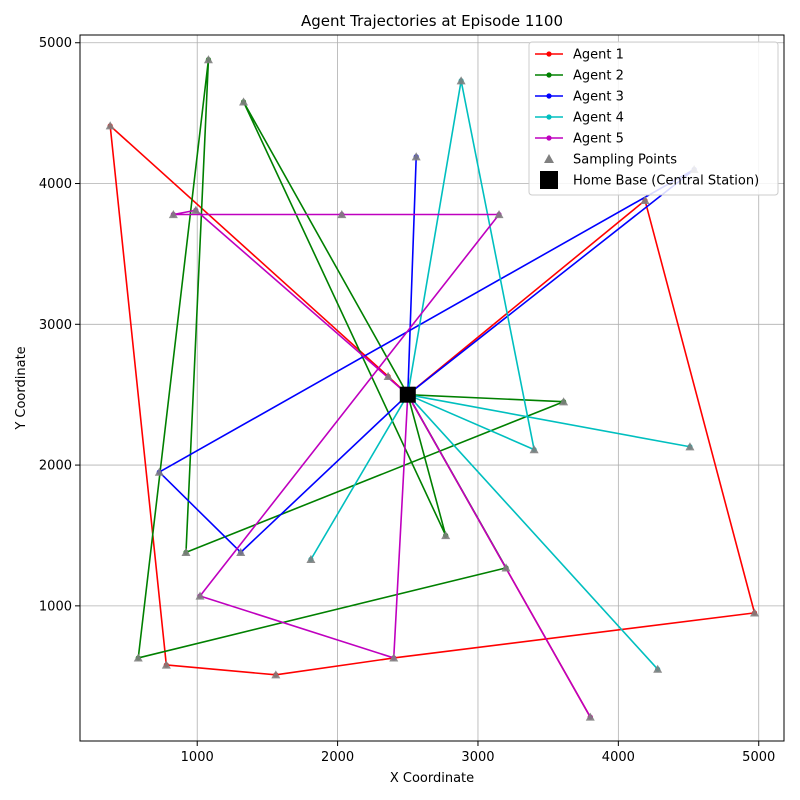  I want to click on legend-entry-agent-5: Agent 5, so click(579, 139).